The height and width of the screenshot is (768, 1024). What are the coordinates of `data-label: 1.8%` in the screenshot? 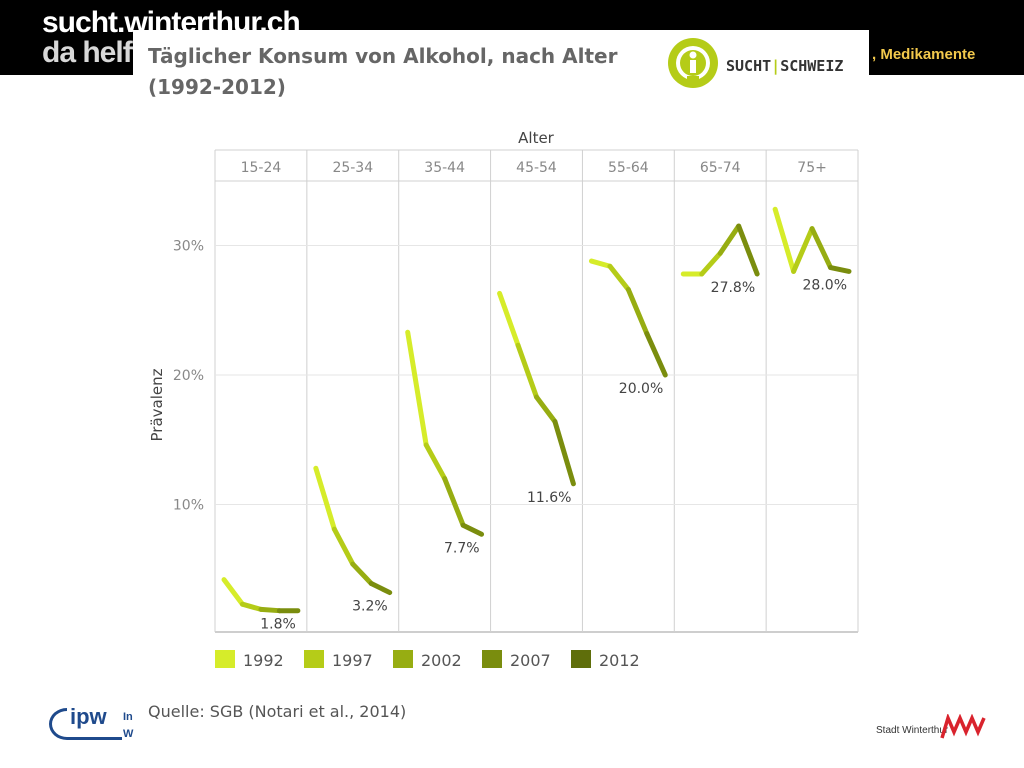 It's located at (278, 625).